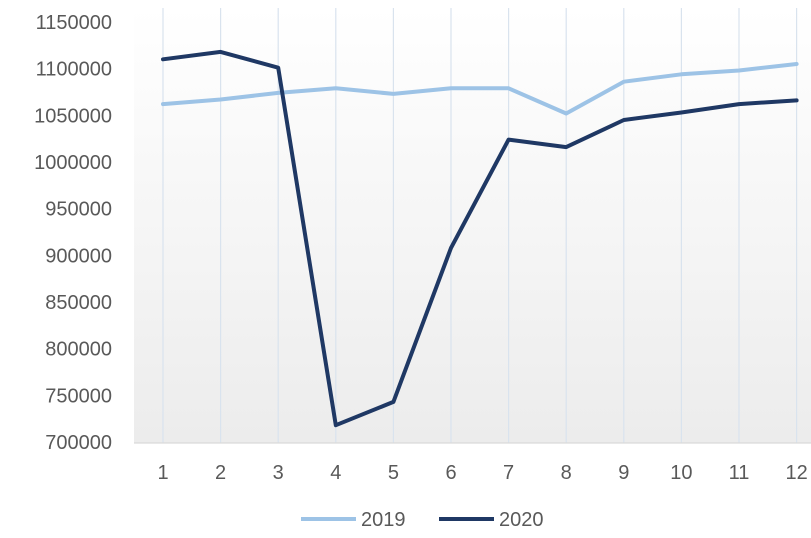  Describe the element at coordinates (78, 303) in the screenshot. I see `y-tick-label: 850000` at that location.